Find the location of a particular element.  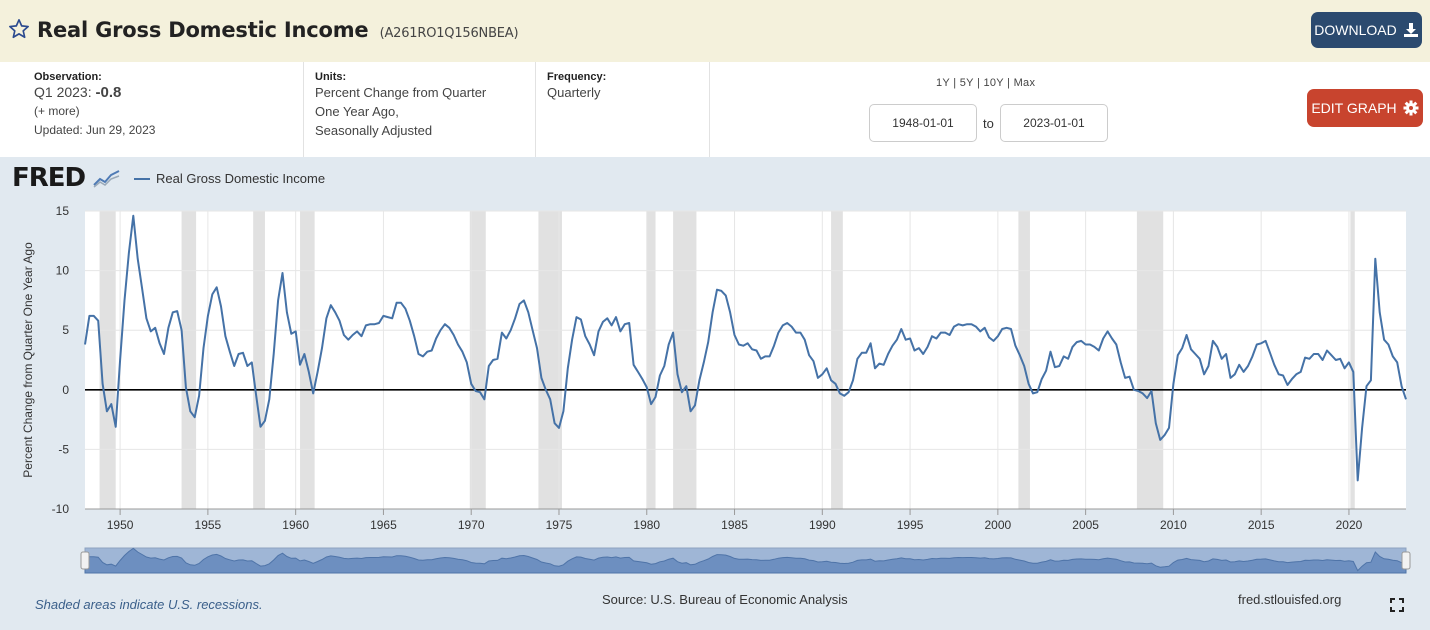

y-tick-label: -5 is located at coordinates (63, 449).